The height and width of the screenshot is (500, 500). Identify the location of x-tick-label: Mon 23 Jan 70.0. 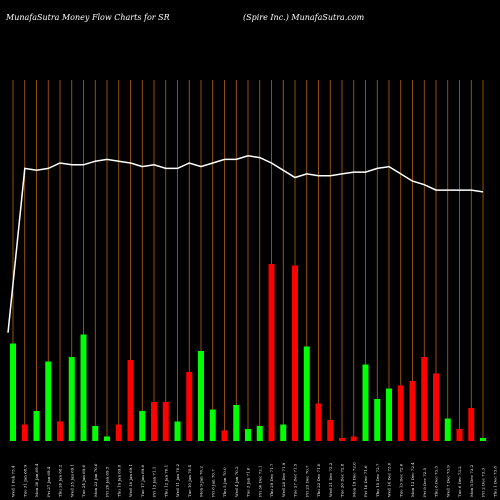
(95, 480).